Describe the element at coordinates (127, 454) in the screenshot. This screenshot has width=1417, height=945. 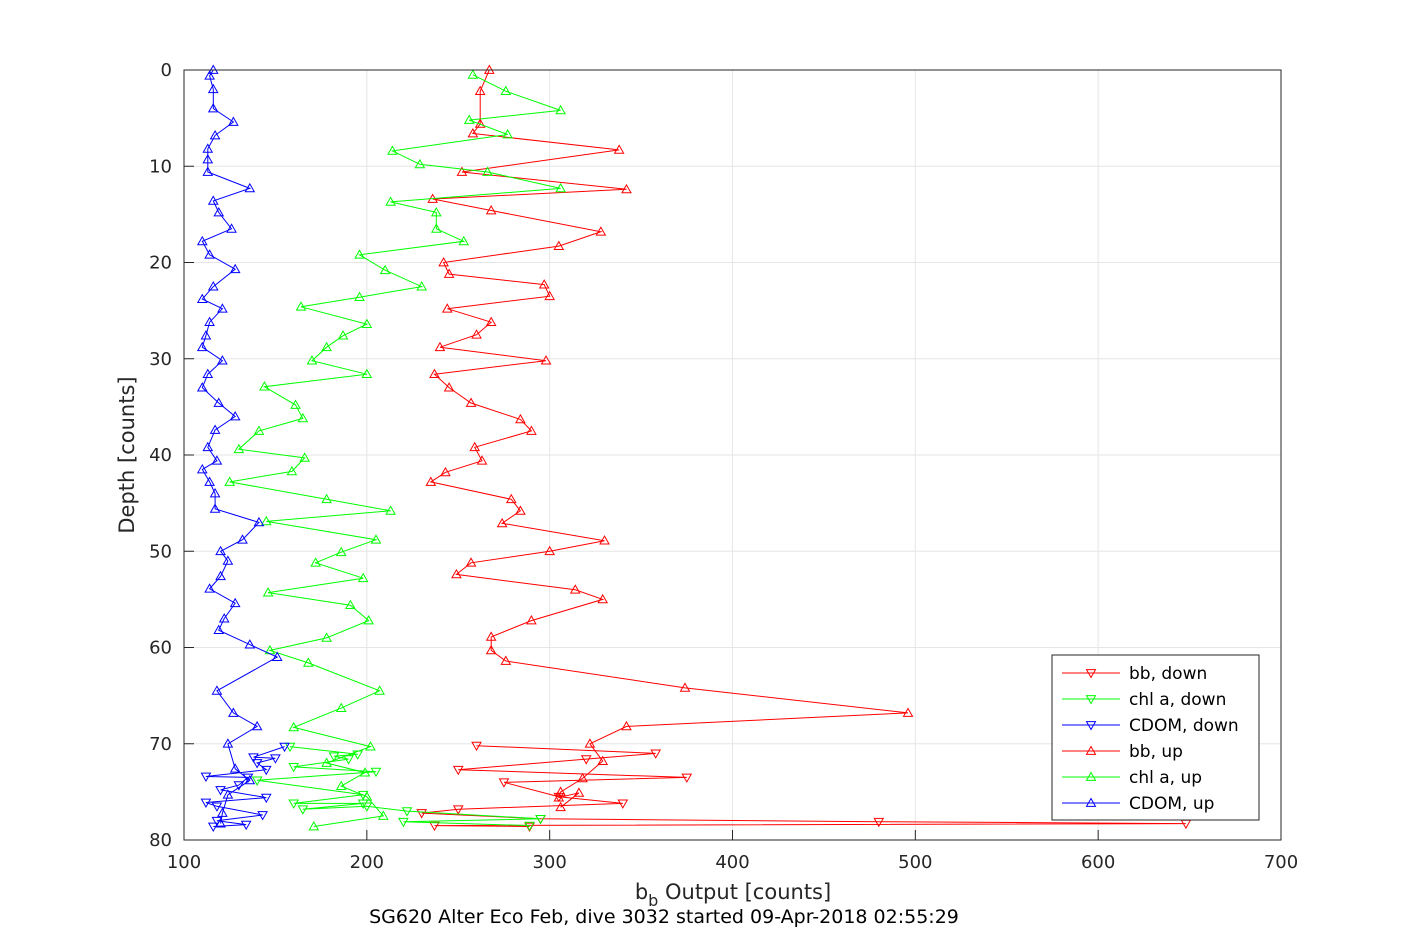
I see `y-axis-label: Depth [counts]` at that location.